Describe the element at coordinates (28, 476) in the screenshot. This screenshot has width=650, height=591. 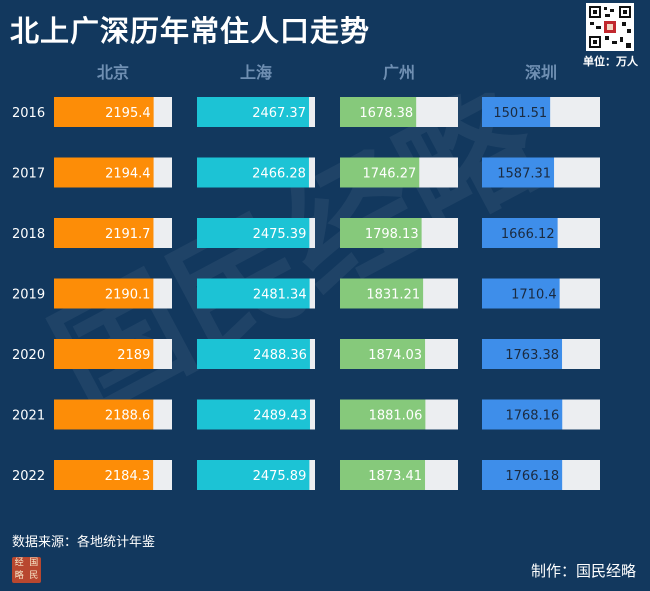
I see `year-label: 2022` at that location.